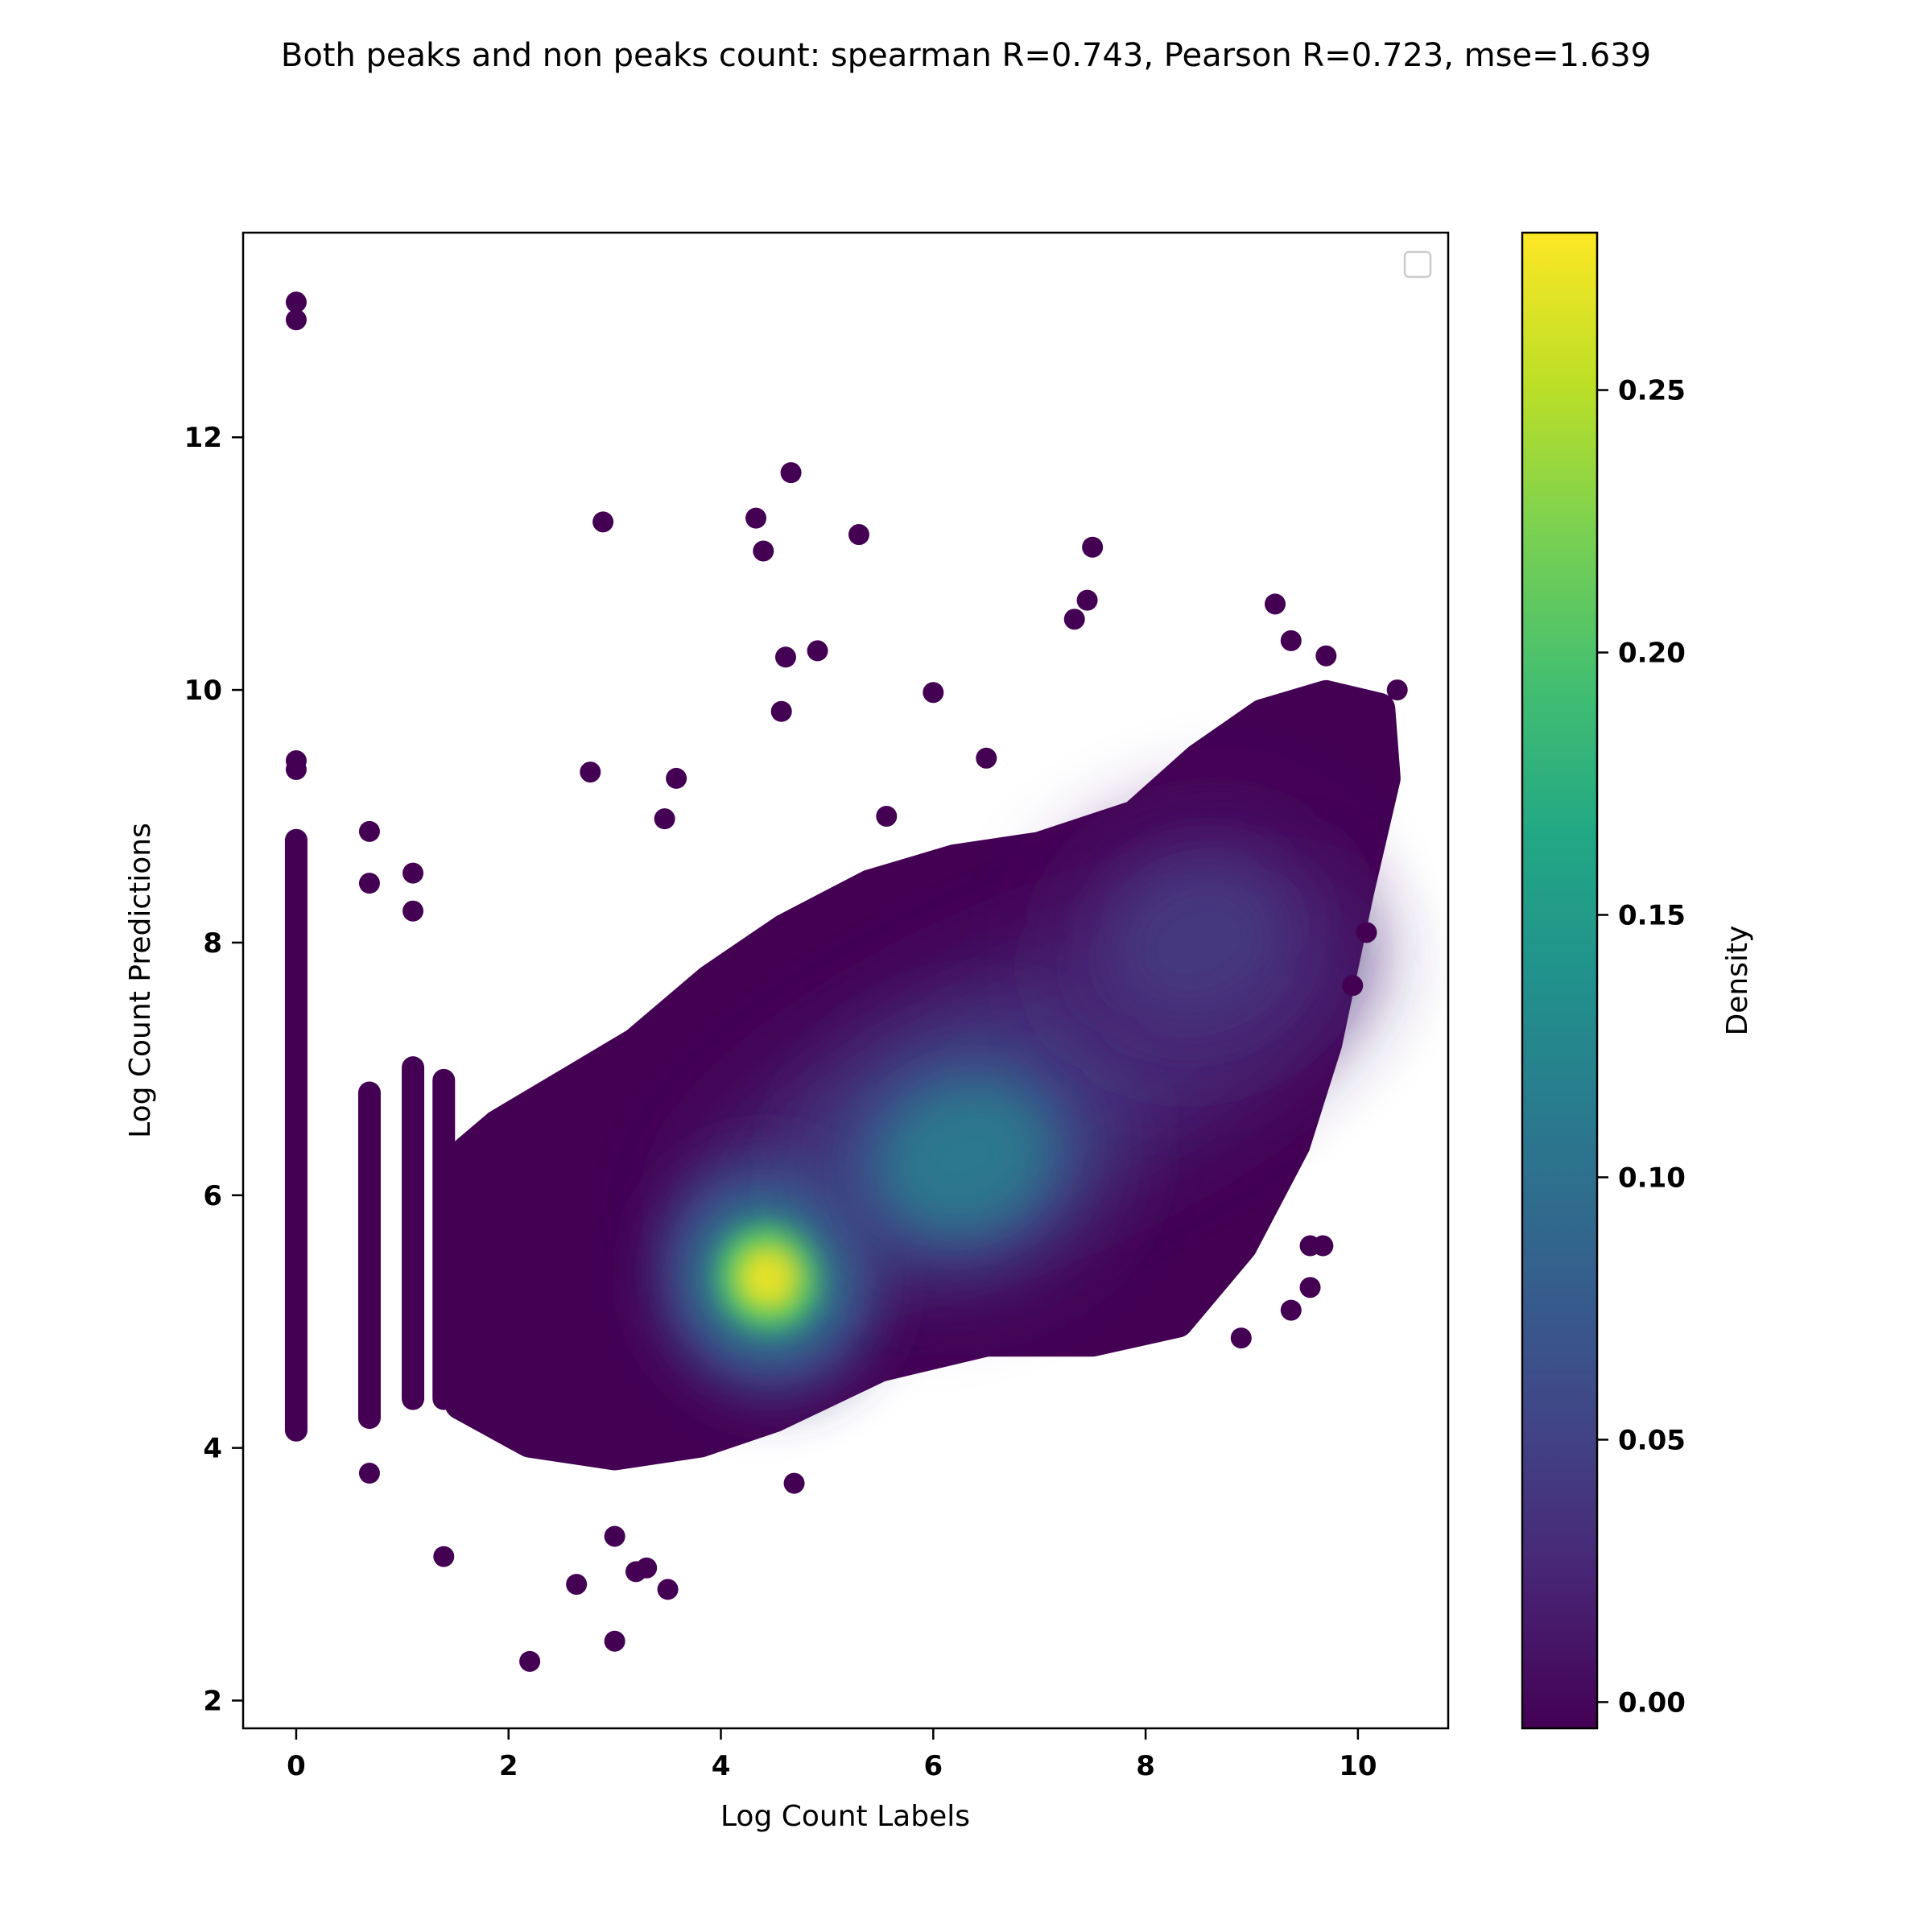 This screenshot has height=1932, width=1932. I want to click on y-tick-label-2: 2, so click(212, 1701).